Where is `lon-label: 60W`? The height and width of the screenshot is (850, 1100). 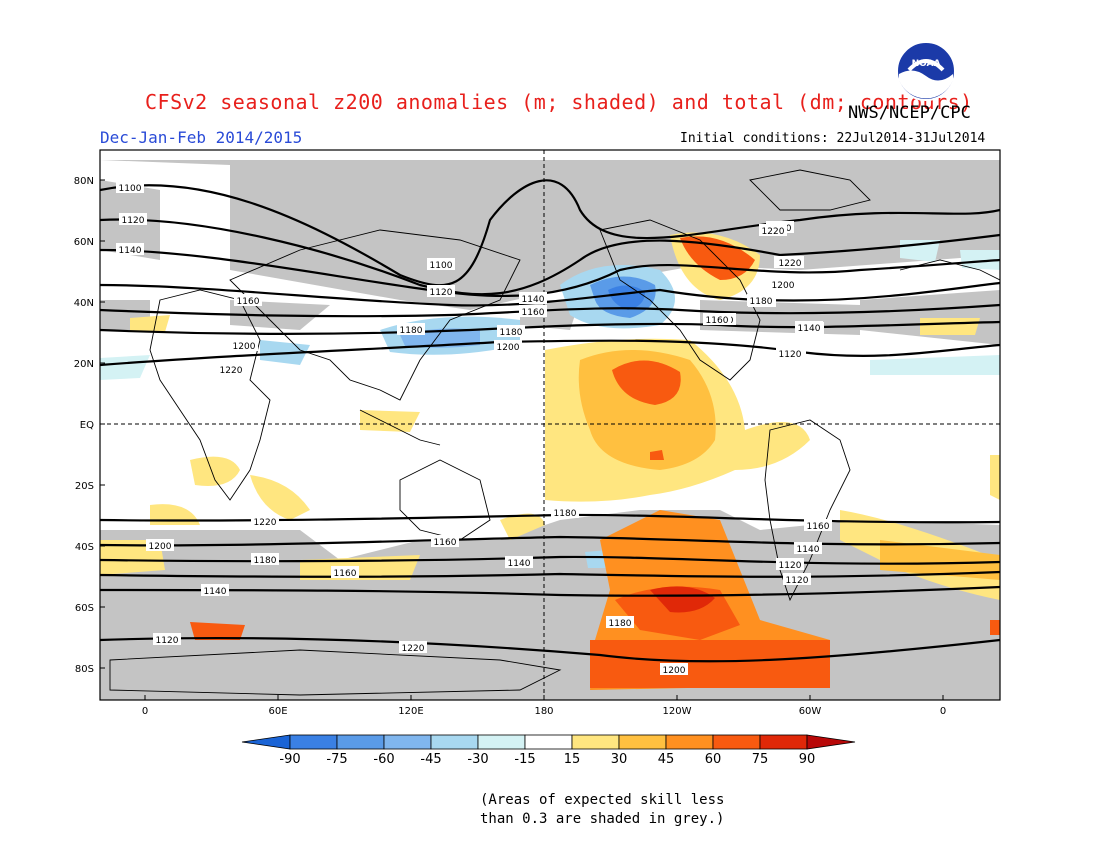
lon-label: 60W is located at coordinates (810, 711).